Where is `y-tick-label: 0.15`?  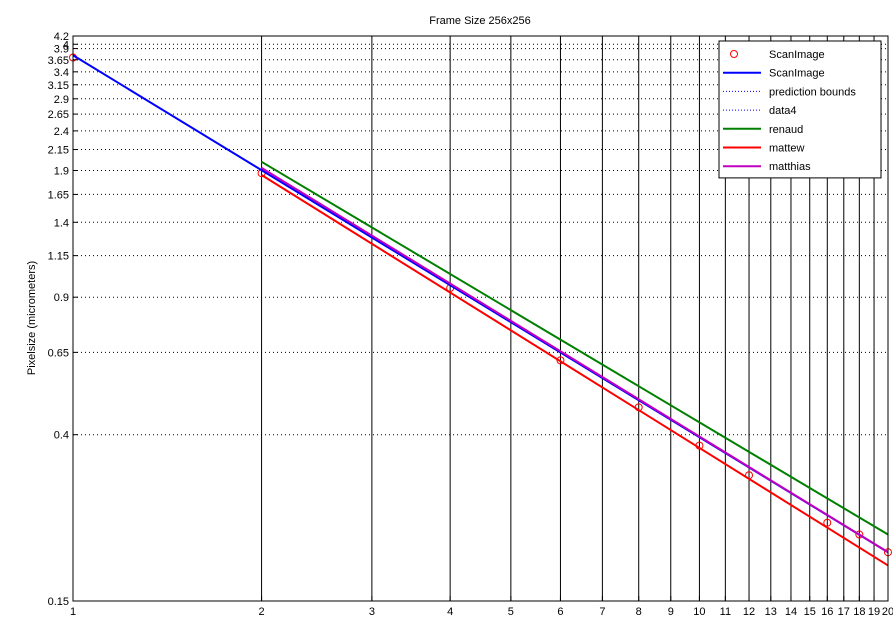 y-tick-label: 0.15 is located at coordinates (58, 602).